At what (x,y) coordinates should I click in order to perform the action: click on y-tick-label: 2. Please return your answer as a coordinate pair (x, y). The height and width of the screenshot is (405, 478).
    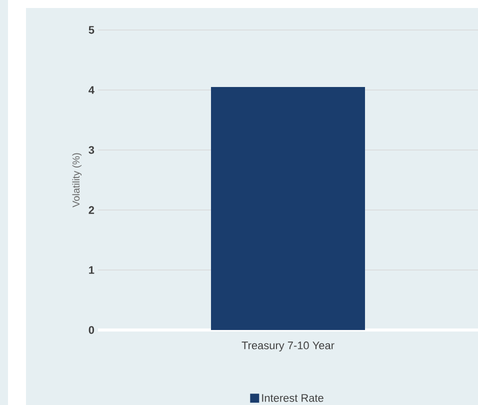
    Looking at the image, I should click on (91, 210).